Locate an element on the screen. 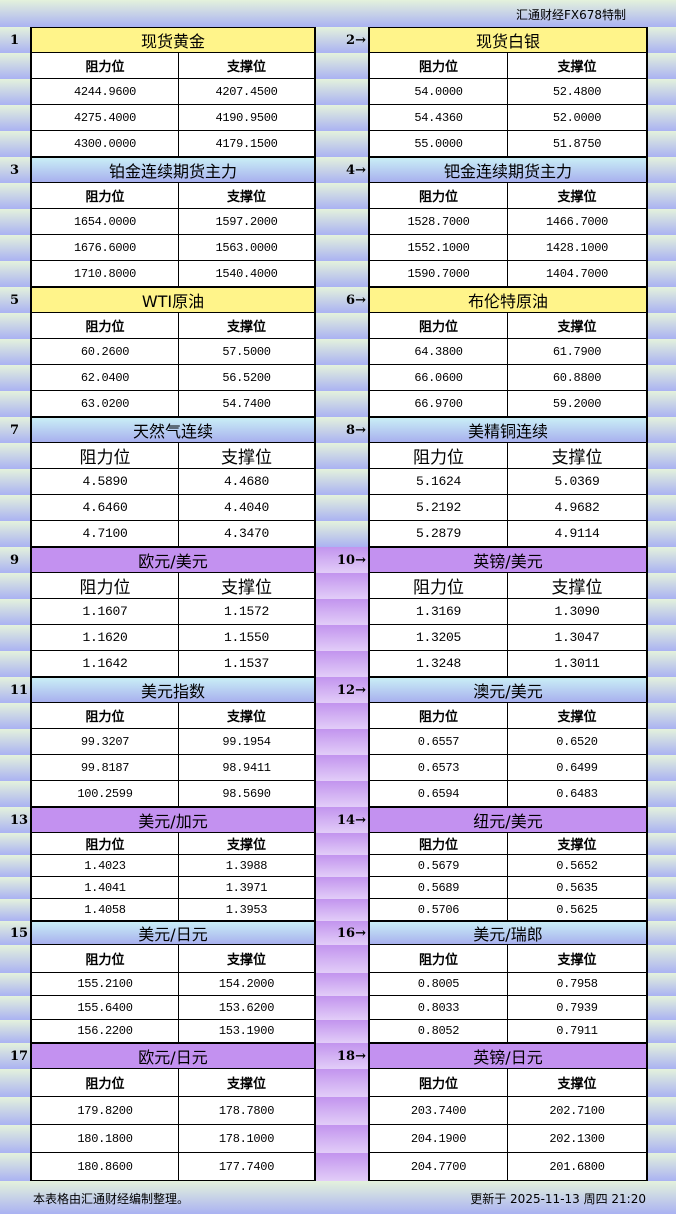 This screenshot has width=676, height=1214. resistance-value: 1.1642 is located at coordinates (104, 664).